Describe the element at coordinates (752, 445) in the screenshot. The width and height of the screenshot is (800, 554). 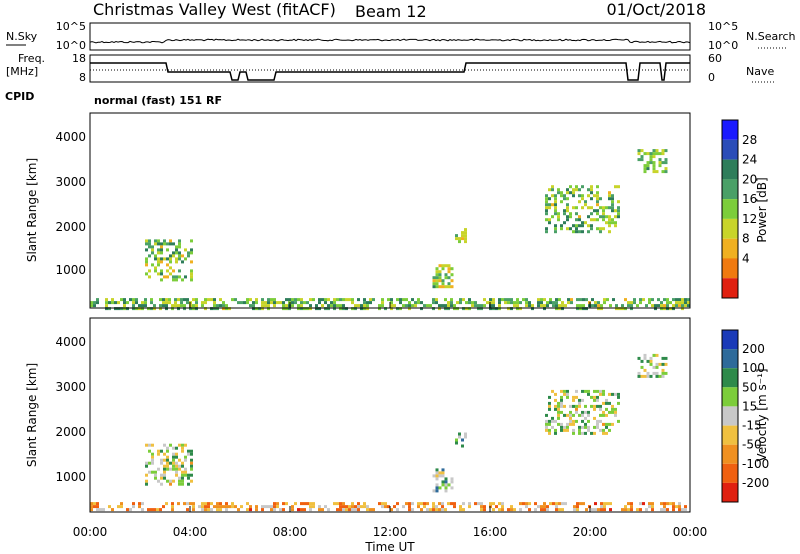
I see `colorbar-tick-label: -50` at that location.